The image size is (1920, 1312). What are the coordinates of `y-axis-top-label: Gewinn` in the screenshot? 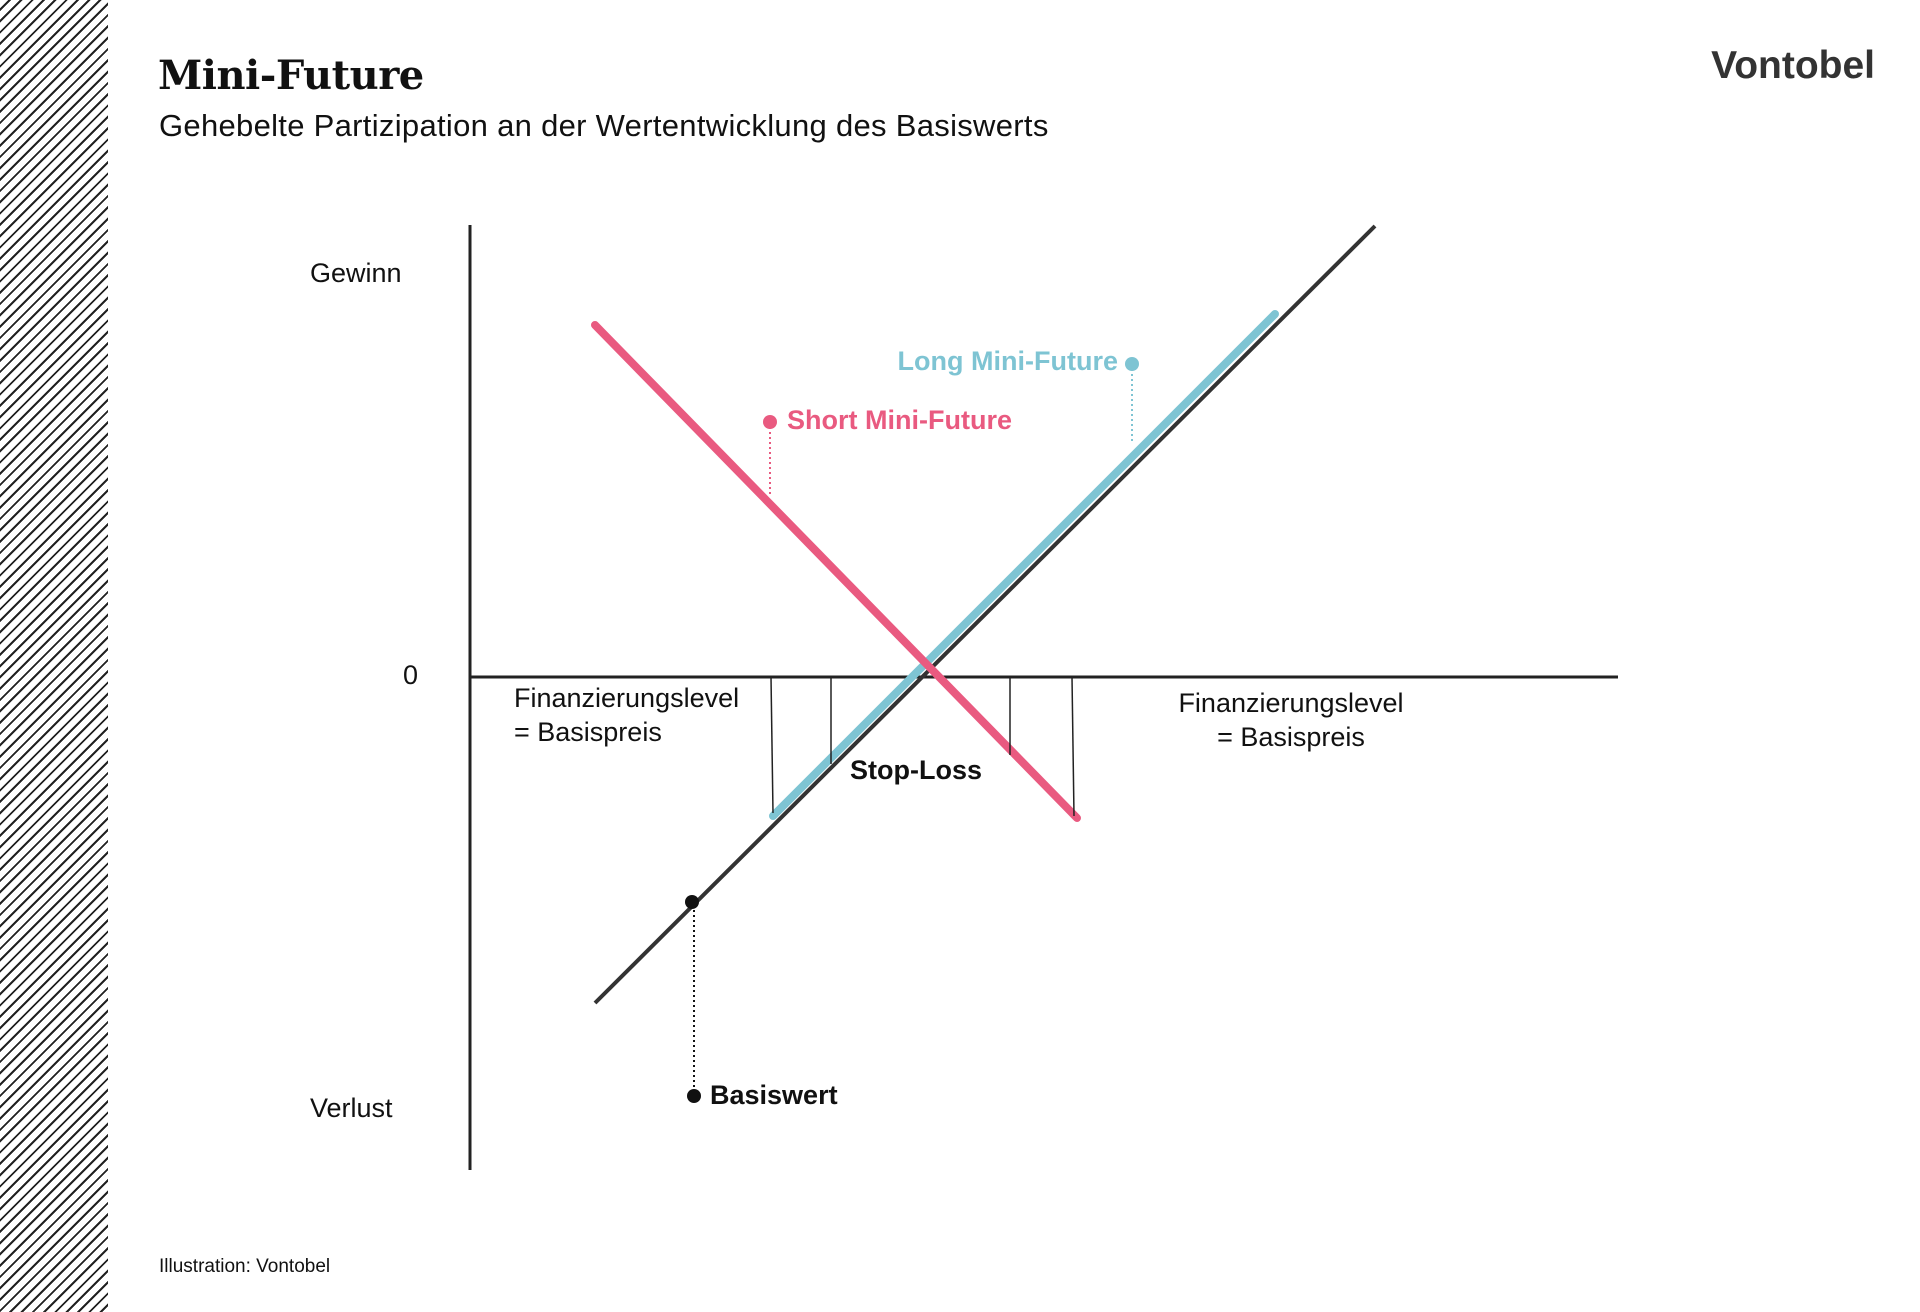 It's located at (356, 273).